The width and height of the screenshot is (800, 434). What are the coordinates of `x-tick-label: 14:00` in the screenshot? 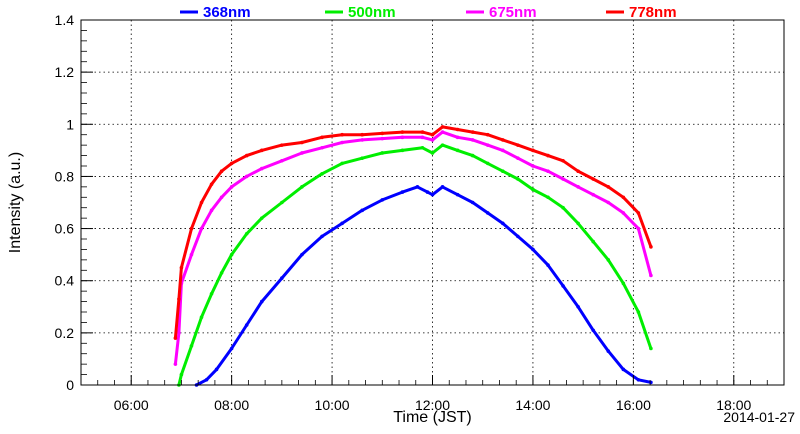 It's located at (532, 405).